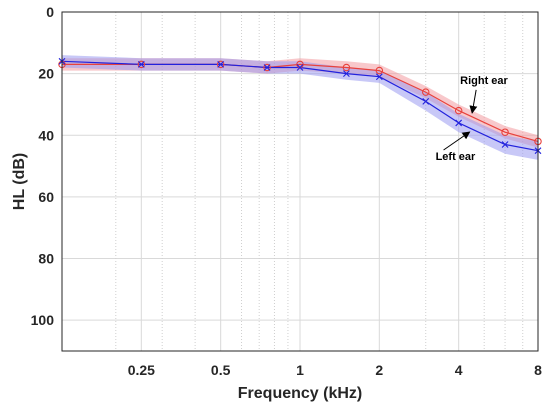 Image resolution: width=550 pixels, height=409 pixels. Describe the element at coordinates (300, 393) in the screenshot. I see `x-axis-title: Frequency (kHz)` at that location.